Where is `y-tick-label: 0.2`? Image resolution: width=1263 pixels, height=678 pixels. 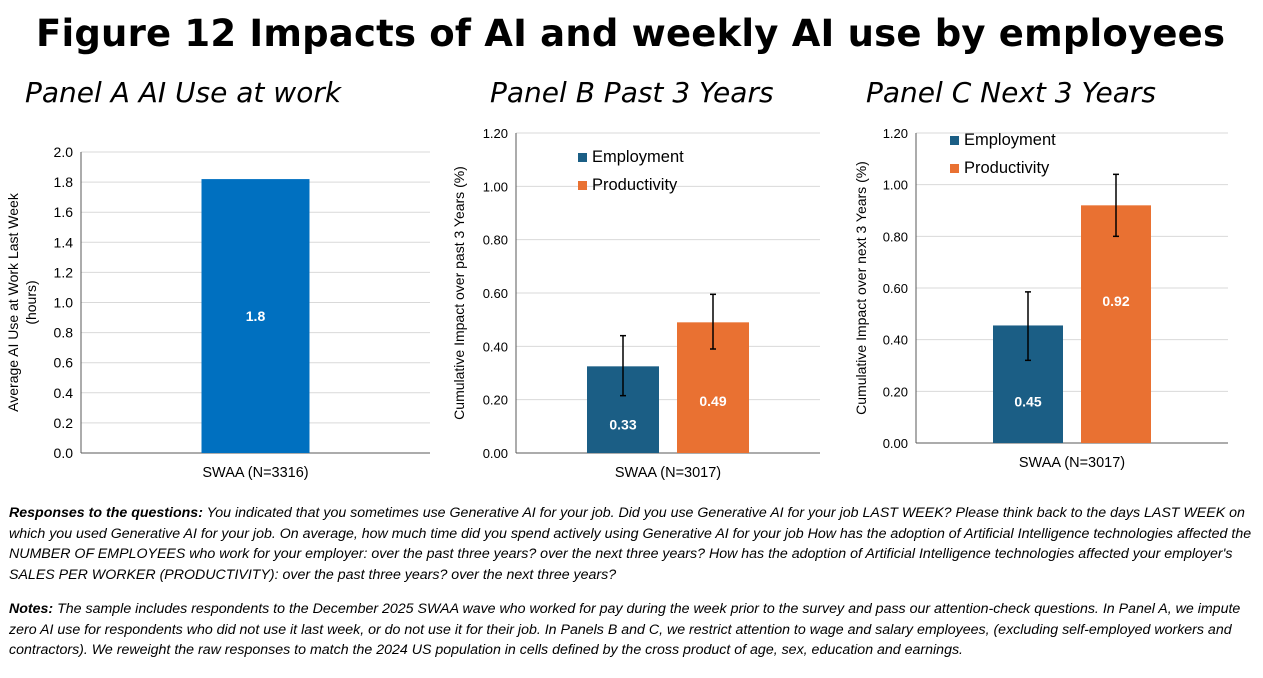
y-tick-label: 0.2 is located at coordinates (64, 423).